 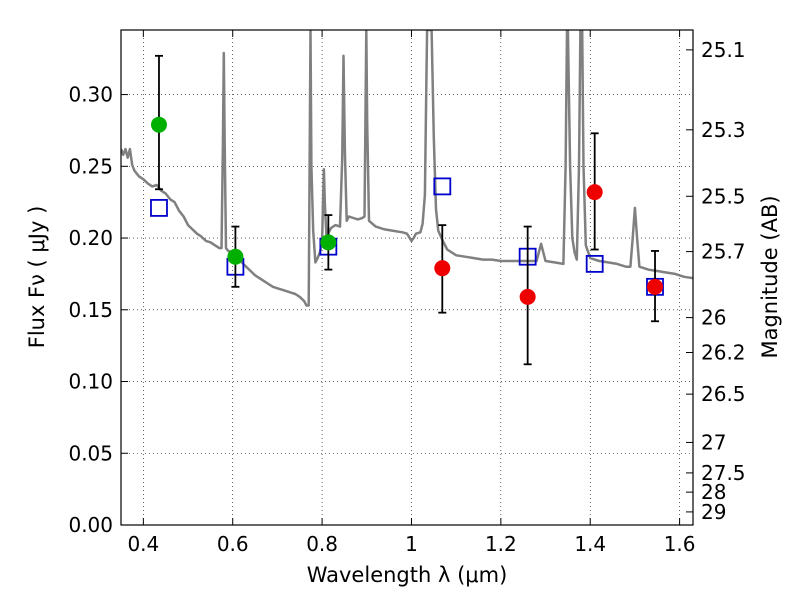 What do you see at coordinates (90, 453) in the screenshot?
I see `y-tick-label: 0.05` at bounding box center [90, 453].